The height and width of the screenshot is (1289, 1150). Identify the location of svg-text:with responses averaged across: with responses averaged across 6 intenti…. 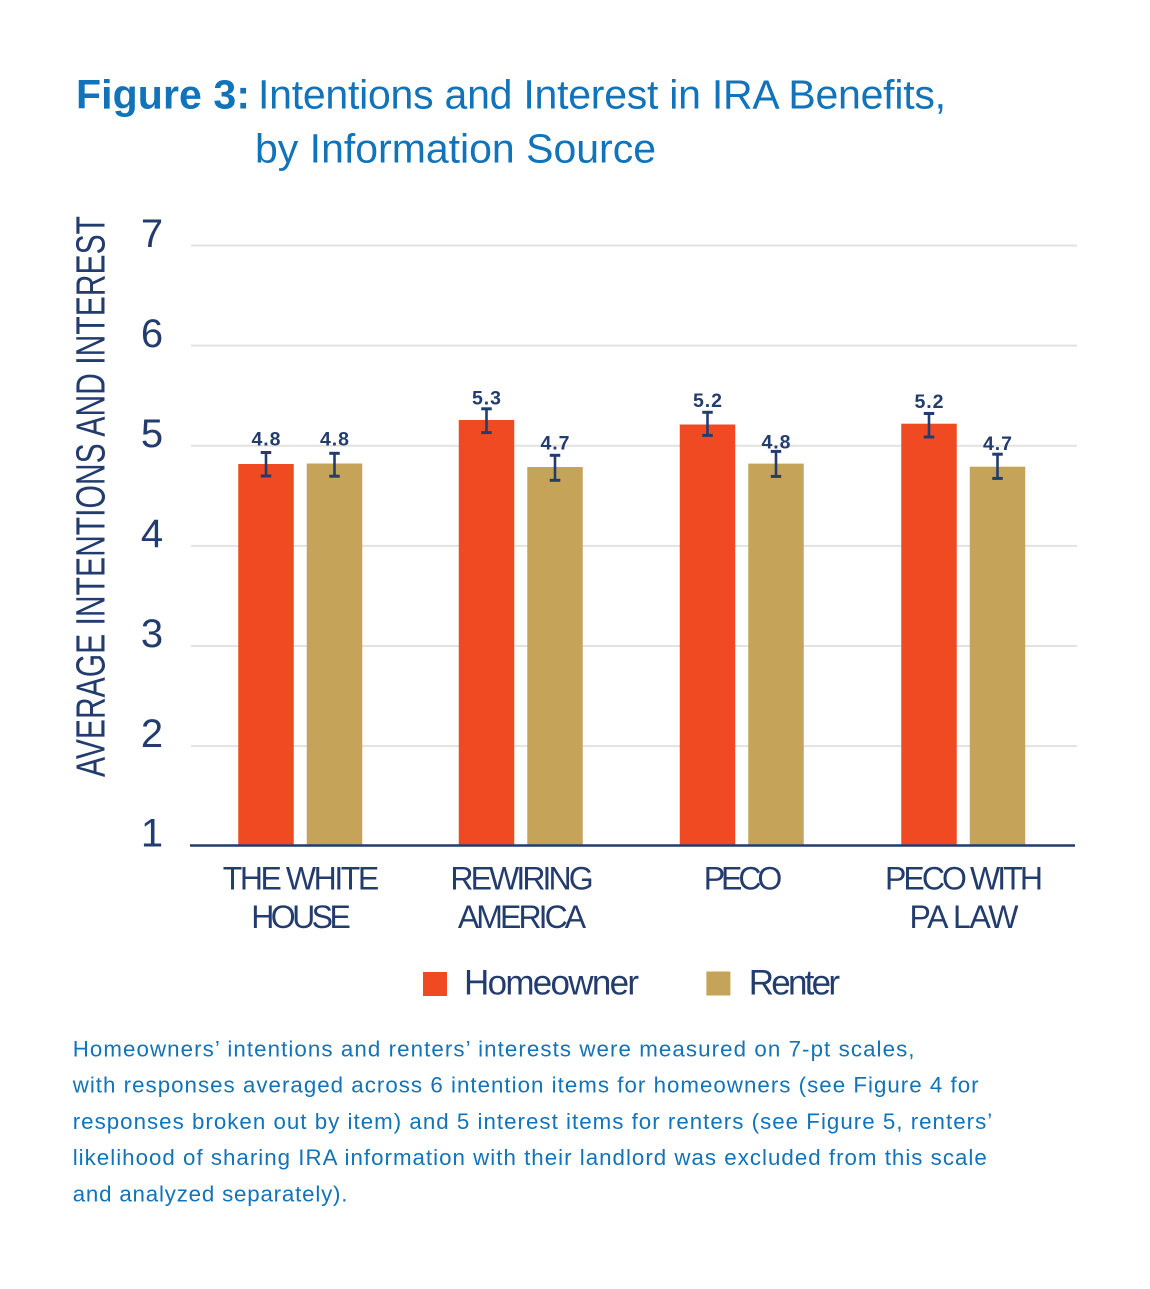
(525, 1085).